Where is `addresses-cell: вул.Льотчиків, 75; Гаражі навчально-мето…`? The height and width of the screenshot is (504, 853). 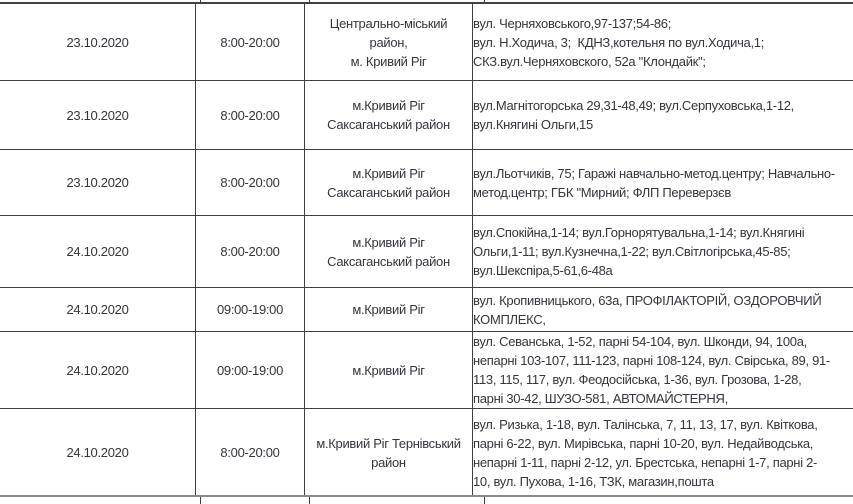
addresses-cell: вул.Льотчиків, 75; Гаражі навчально-мето… is located at coordinates (662, 182).